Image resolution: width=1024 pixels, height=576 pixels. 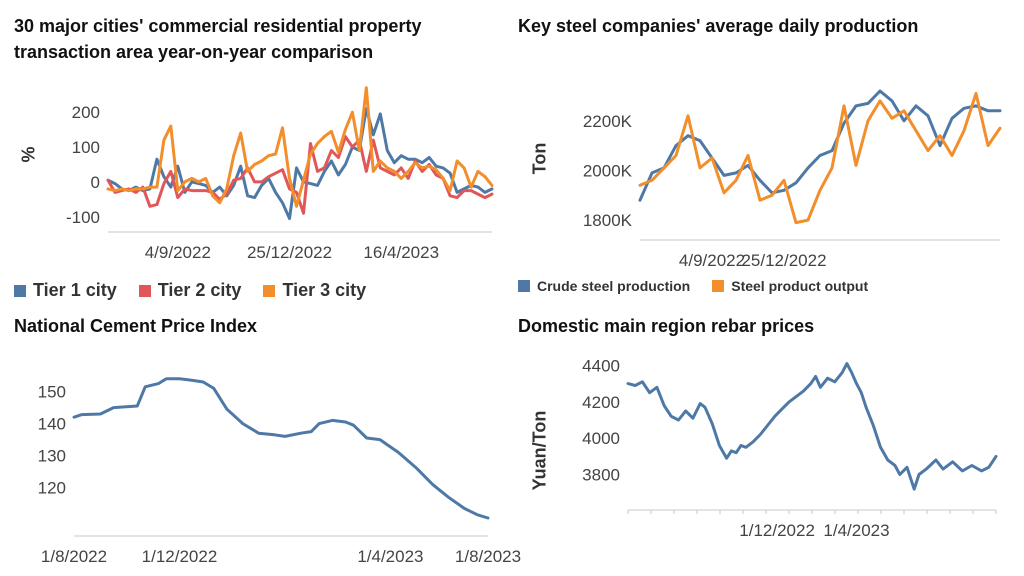 What do you see at coordinates (269, 290) in the screenshot?
I see `legend-swatch-tier3` at bounding box center [269, 290].